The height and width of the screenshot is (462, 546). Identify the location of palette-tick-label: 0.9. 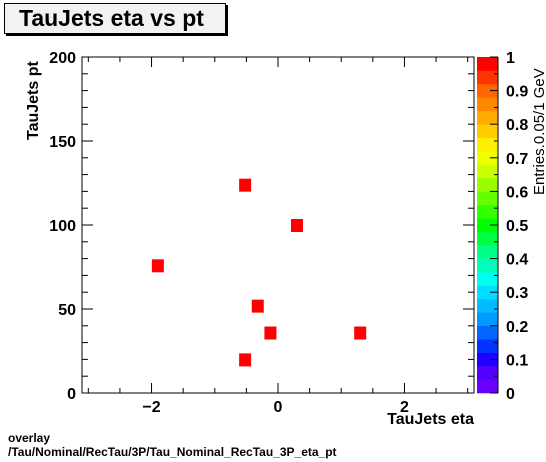
(517, 92).